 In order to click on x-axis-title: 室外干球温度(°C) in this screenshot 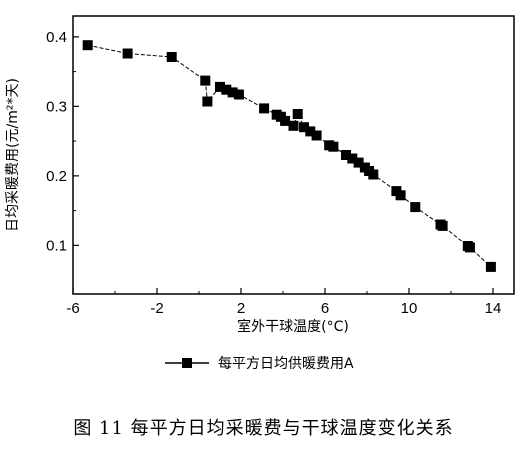, I will do `click(293, 326)`.